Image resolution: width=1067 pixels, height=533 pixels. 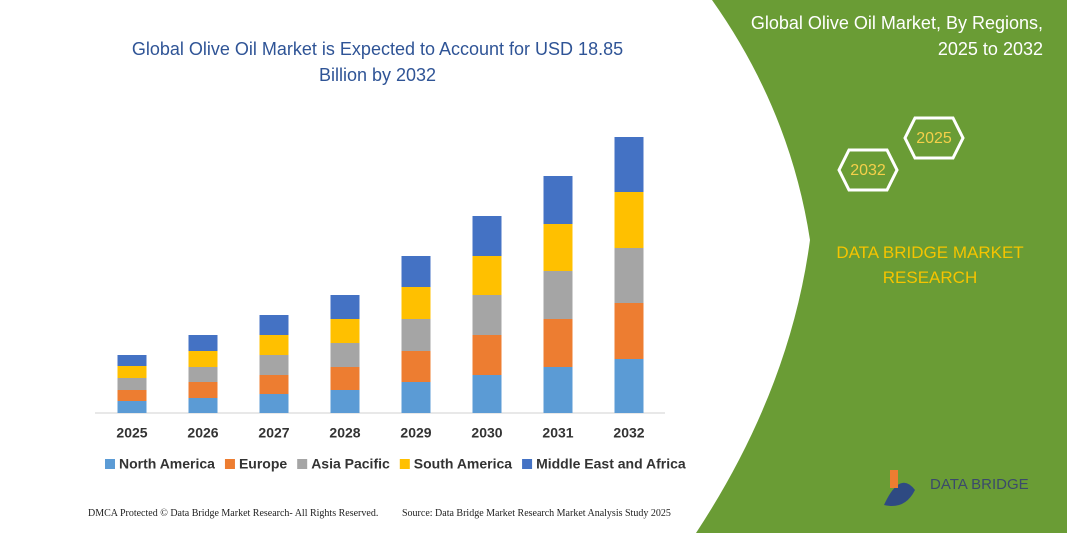 I want to click on x-tick-label: 2026, so click(x=202, y=433).